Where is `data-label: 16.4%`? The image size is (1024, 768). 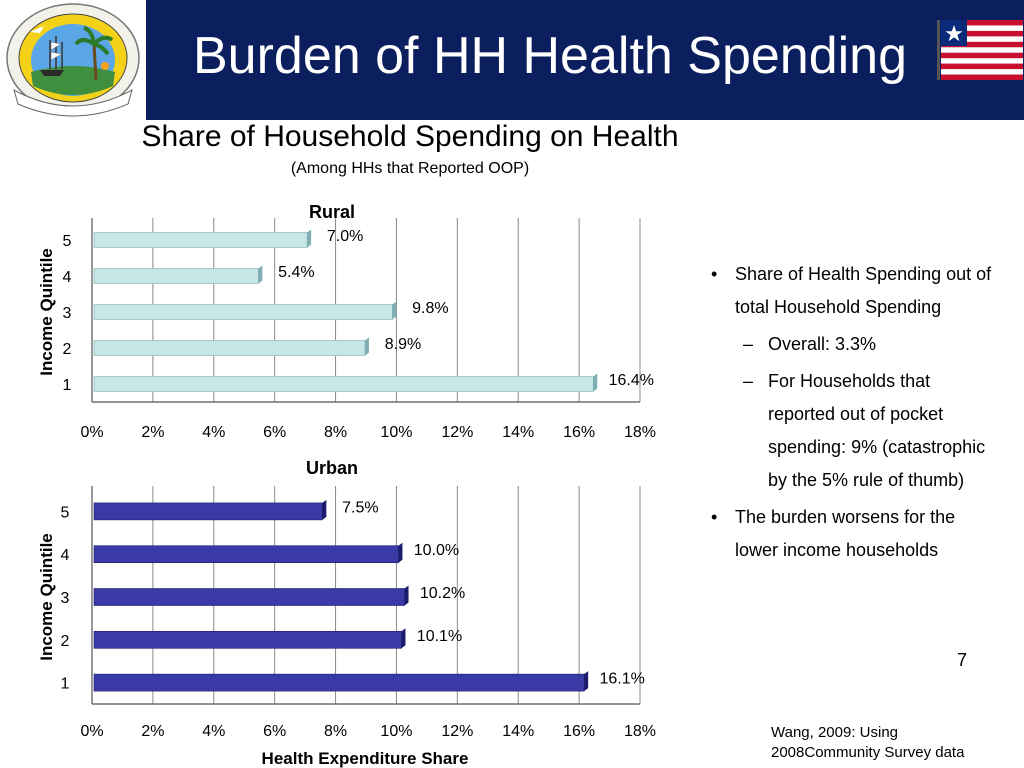
data-label: 16.4% is located at coordinates (631, 380).